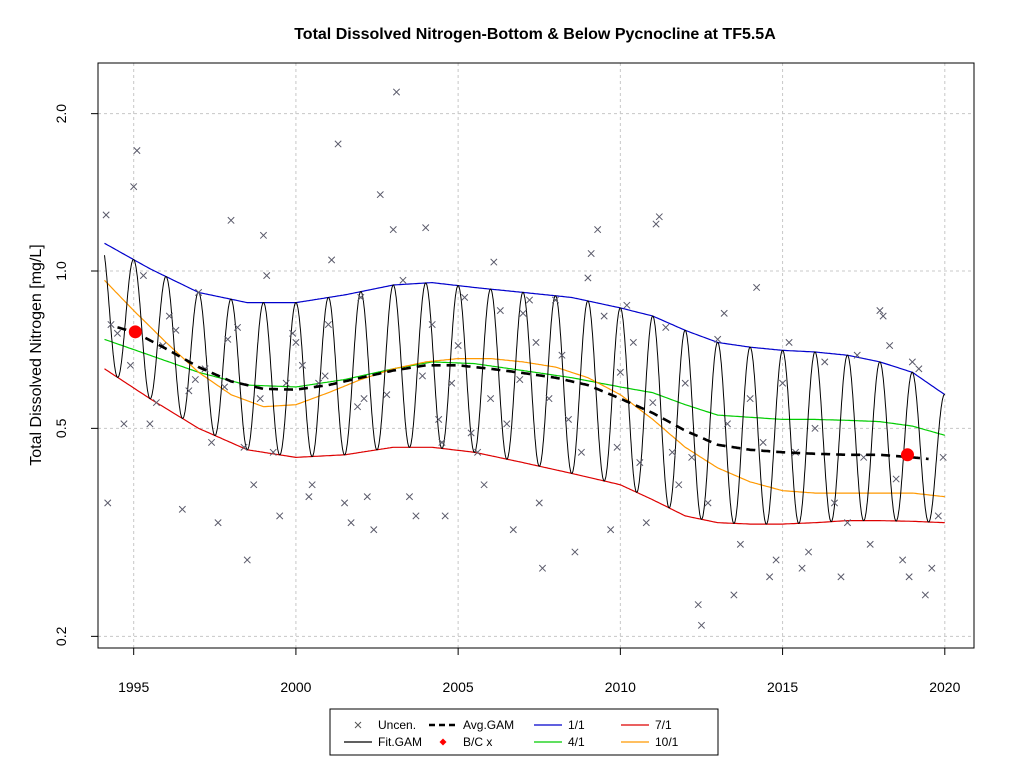 The height and width of the screenshot is (768, 1024). Describe the element at coordinates (458, 687) in the screenshot. I see `x-tick-label: 2005` at that location.